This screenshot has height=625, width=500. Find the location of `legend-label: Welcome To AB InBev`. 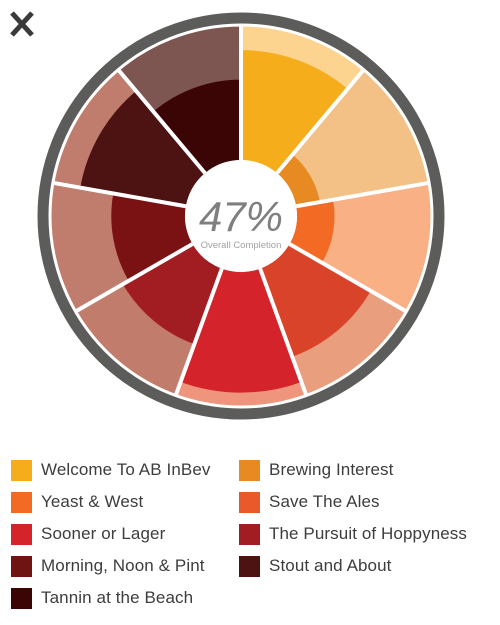

legend-label: Welcome To AB InBev is located at coordinates (126, 469).